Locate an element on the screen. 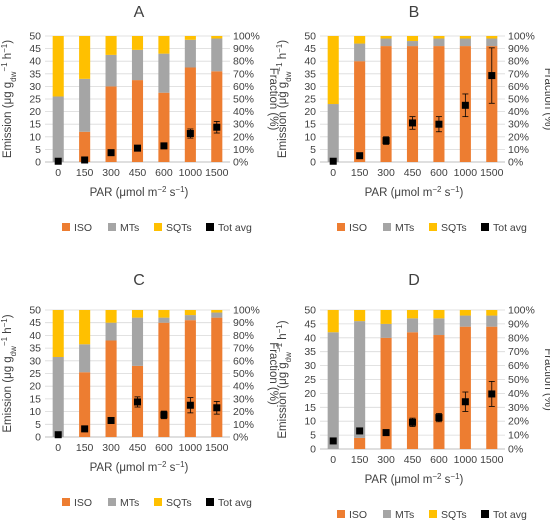 The height and width of the screenshot is (525, 550). x-tick-label: 150 is located at coordinates (85, 173).